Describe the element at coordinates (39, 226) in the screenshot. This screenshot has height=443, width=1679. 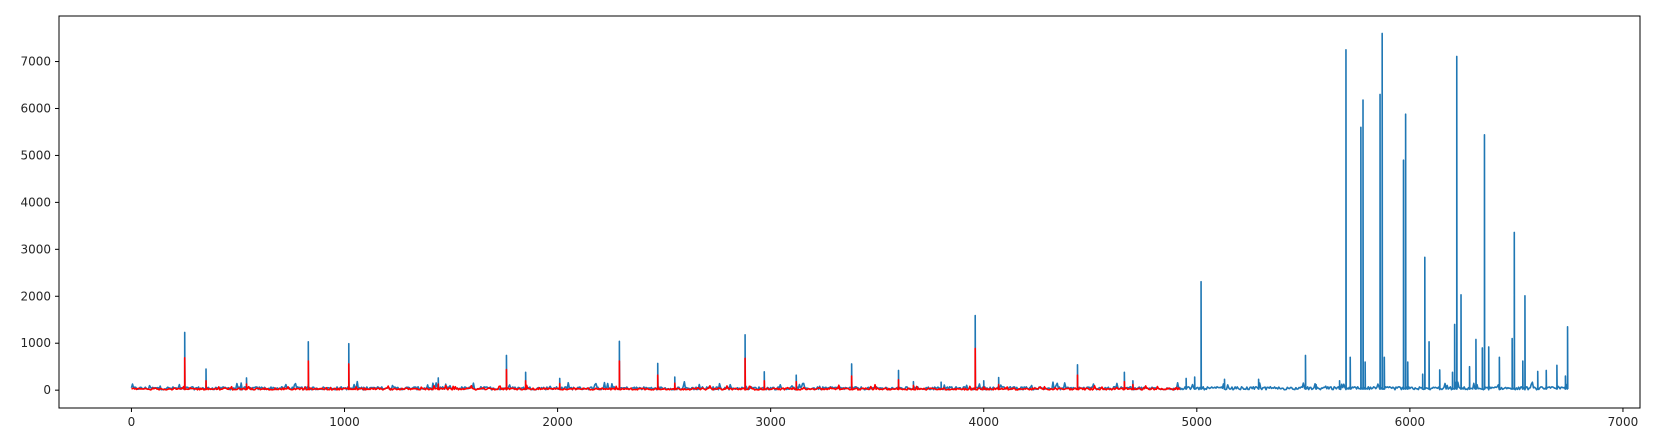
I see `y-axis: 0 1000 2000 3000 4000 5000 6000 7000` at that location.